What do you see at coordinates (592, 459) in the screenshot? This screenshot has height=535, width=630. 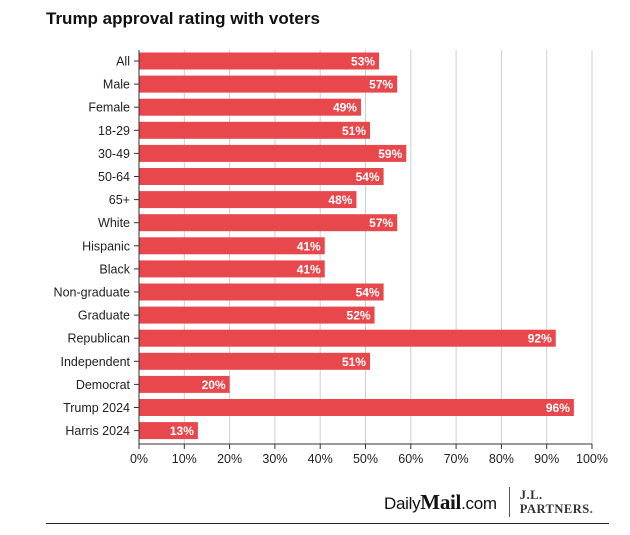 I see `x-tick-label: 100%` at bounding box center [592, 459].